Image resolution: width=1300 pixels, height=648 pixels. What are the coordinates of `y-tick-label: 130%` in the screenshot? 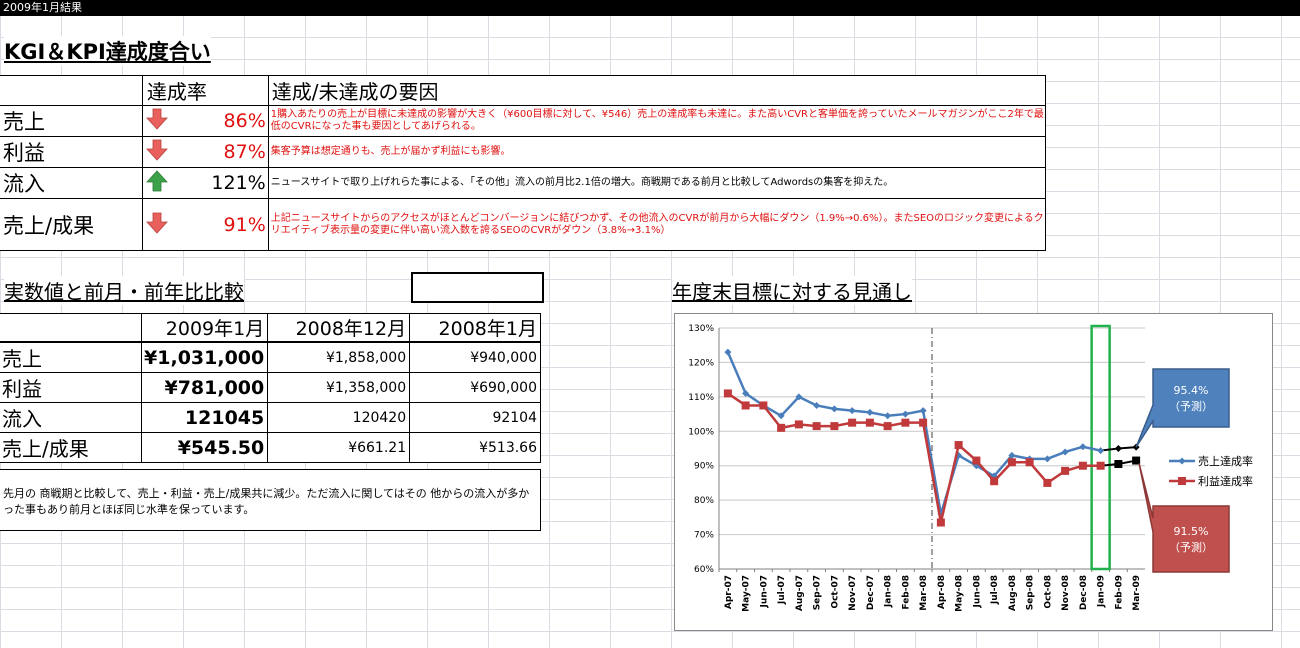 It's located at (701, 329).